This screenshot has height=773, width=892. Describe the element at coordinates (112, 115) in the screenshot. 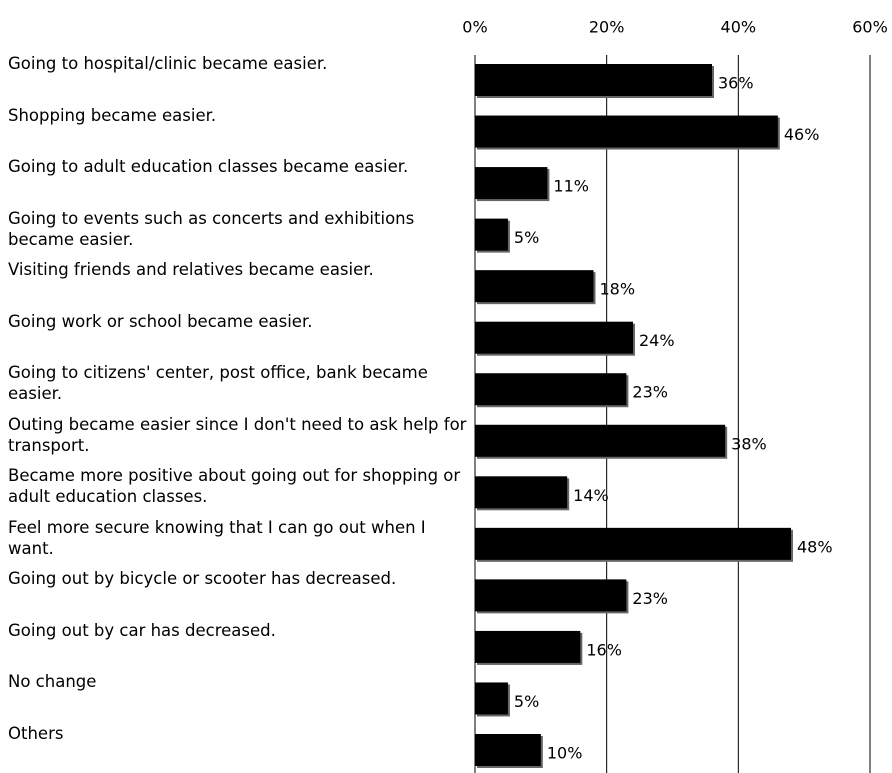

I see `category-label: Shopping became easier.` at that location.